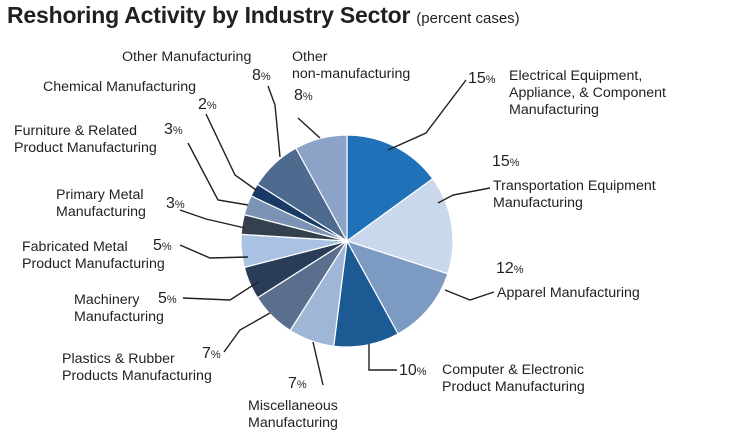 The width and height of the screenshot is (748, 441). I want to click on slice-label-2: Transportation Equipment Manufacturing, so click(574, 195).